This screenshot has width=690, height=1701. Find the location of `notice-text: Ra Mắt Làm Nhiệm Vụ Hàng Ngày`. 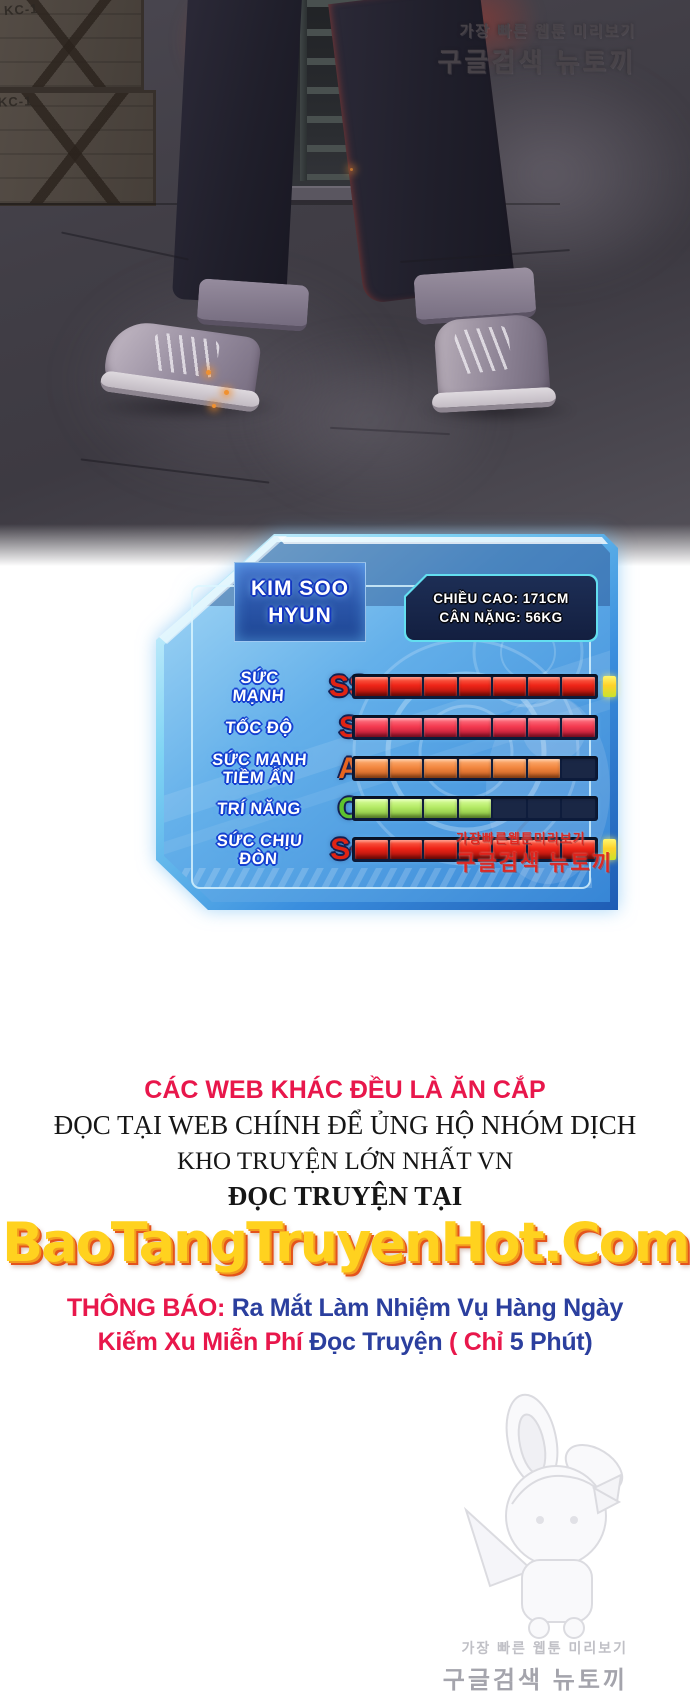

notice-text: Ra Mắt Làm Nhiệm Vụ Hàng Ngày is located at coordinates (427, 1308).